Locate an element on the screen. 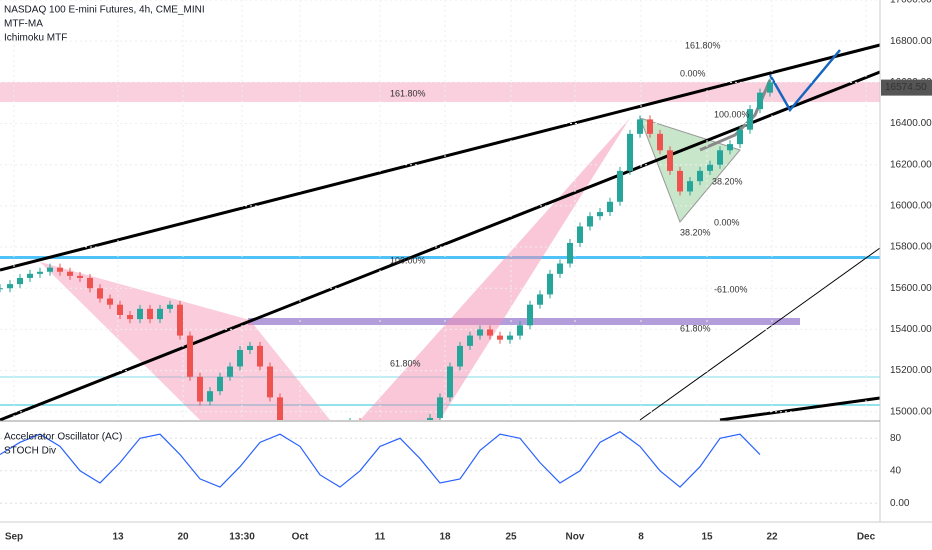 This screenshot has width=932, height=550. x-tick-label: Nov is located at coordinates (575, 537).